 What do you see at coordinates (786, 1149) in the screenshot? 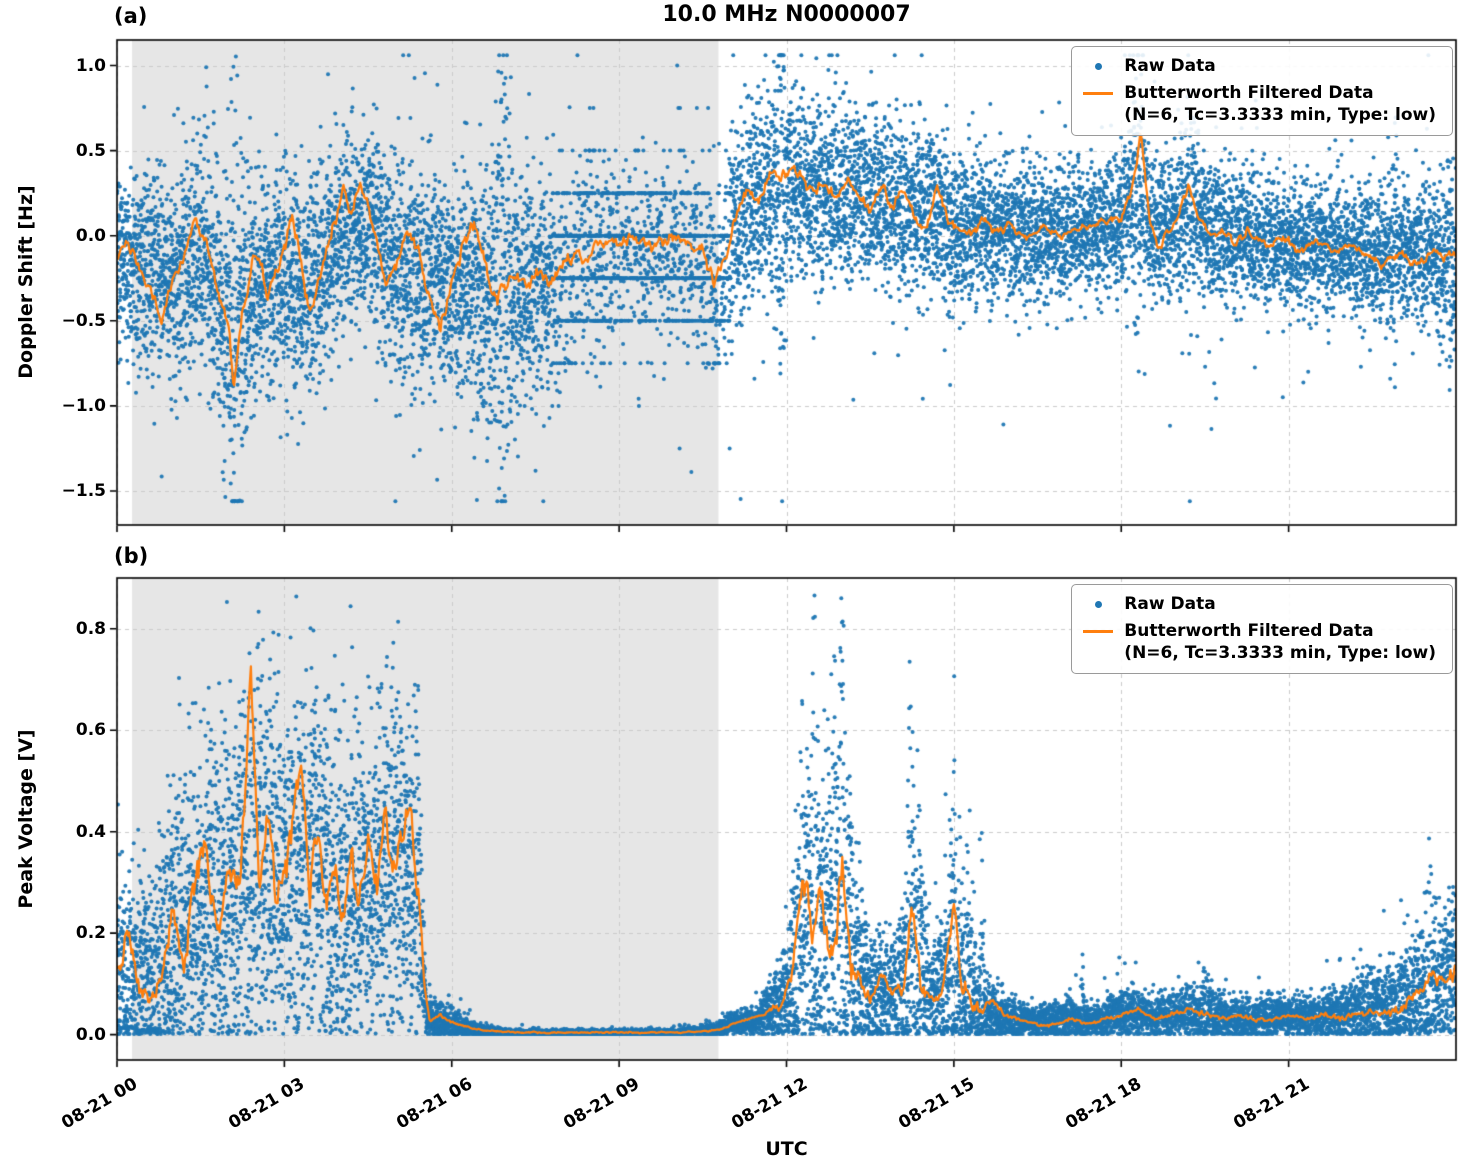
I see `x-axis-label: UTC` at bounding box center [786, 1149].